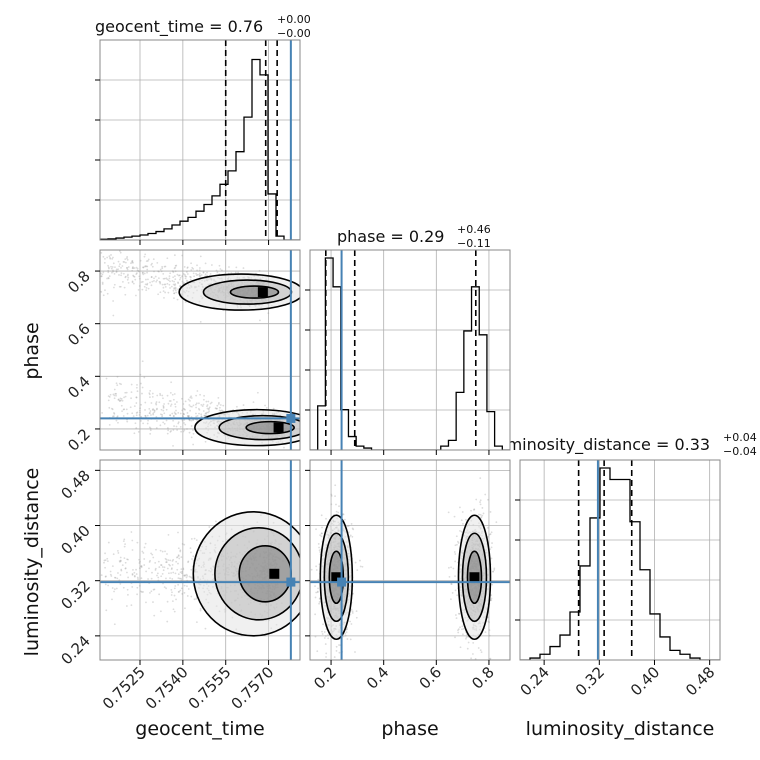  What do you see at coordinates (474, 577) in the screenshot?
I see `density-peak` at bounding box center [474, 577].